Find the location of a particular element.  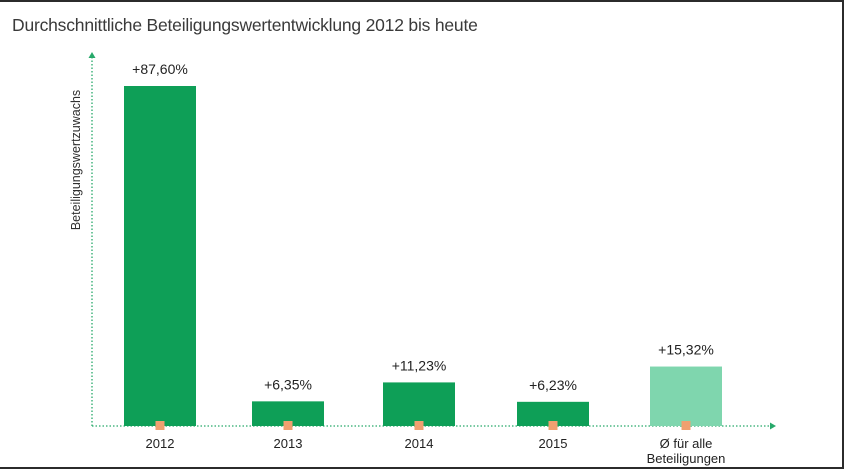

x-tick-label-3: 2015 is located at coordinates (553, 443).